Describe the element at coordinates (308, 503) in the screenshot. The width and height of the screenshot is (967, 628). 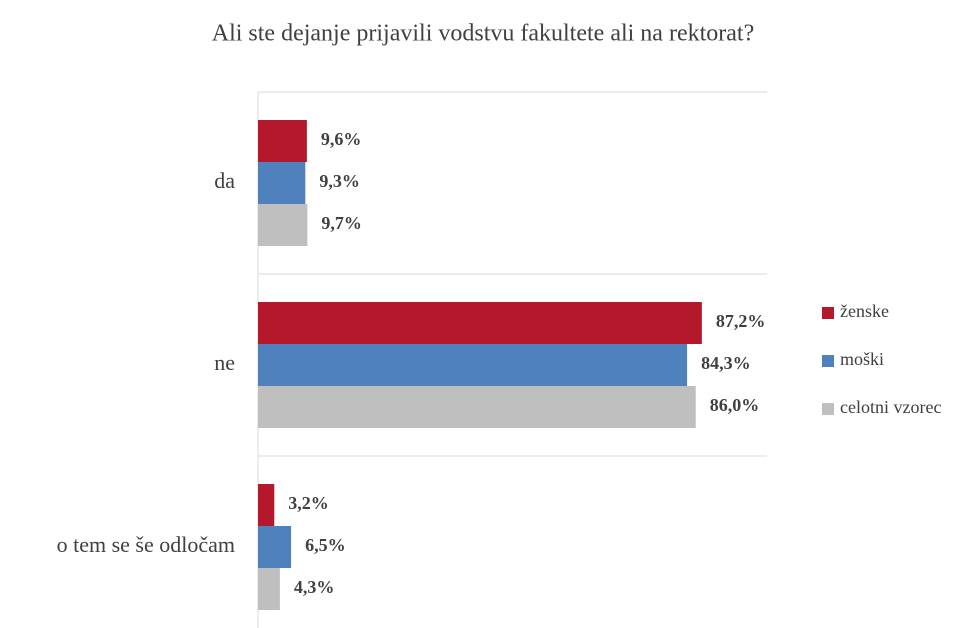
I see `value-label: 3,2%` at that location.